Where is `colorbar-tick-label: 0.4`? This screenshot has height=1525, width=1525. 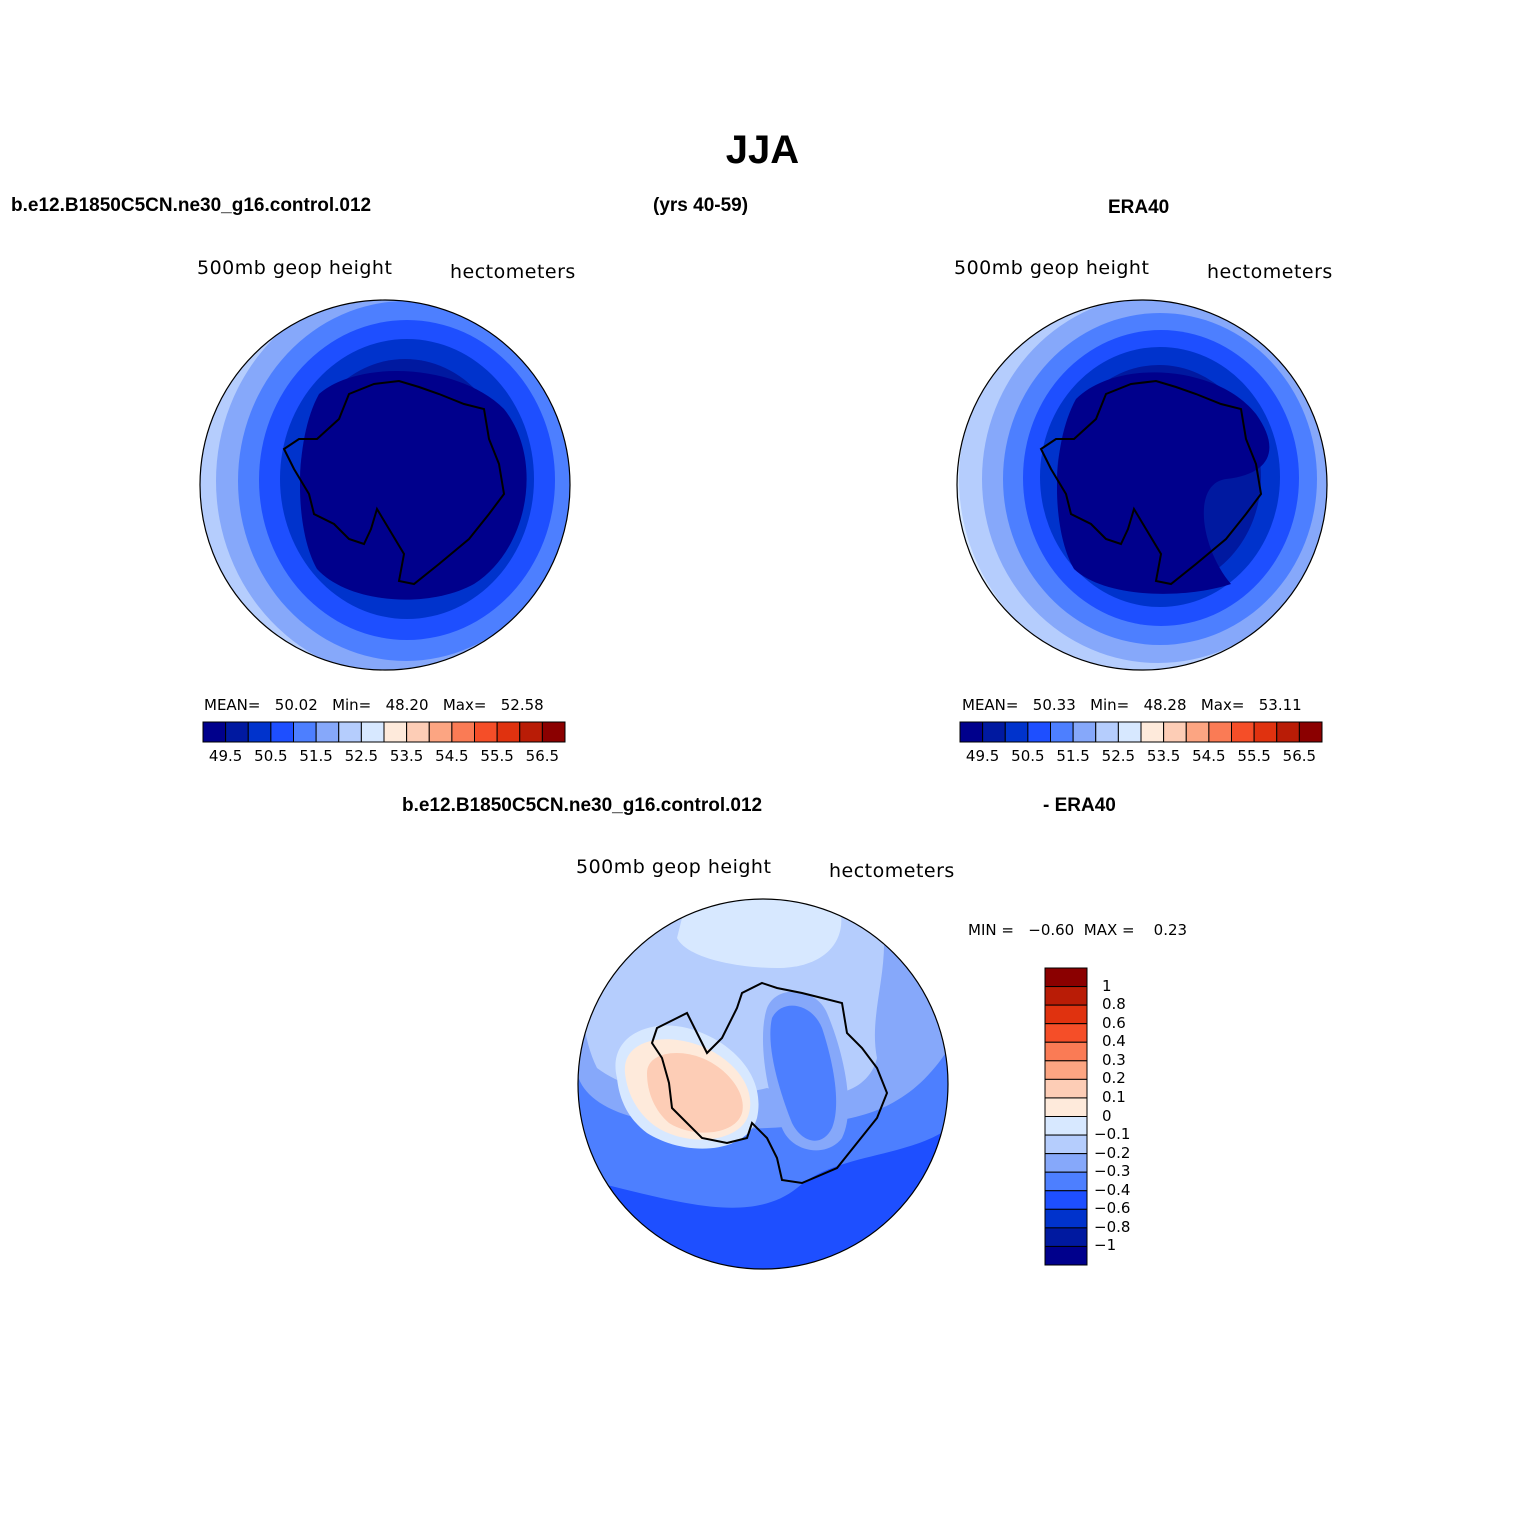
colorbar-tick-label: 0.4 is located at coordinates (1114, 1041).